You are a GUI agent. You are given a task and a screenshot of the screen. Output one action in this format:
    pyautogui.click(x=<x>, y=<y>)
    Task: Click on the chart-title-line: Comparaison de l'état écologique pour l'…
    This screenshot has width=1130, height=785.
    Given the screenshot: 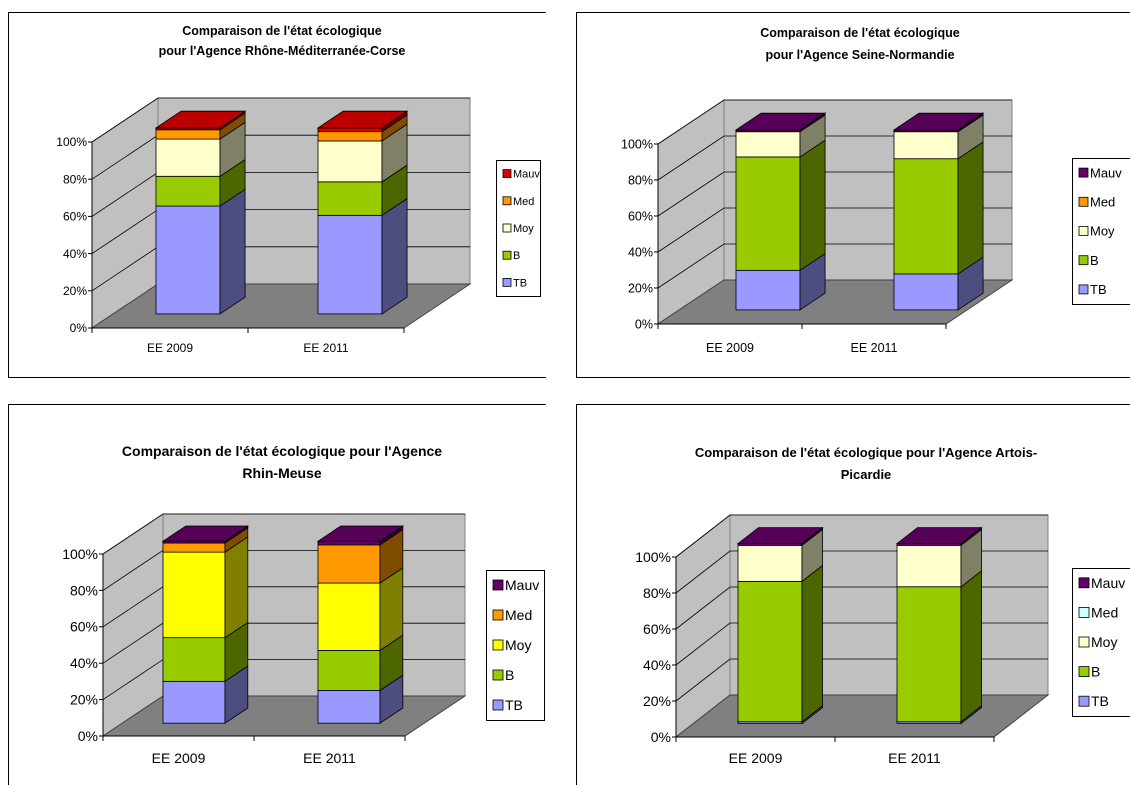 What is the action you would take?
    pyautogui.click(x=866, y=452)
    